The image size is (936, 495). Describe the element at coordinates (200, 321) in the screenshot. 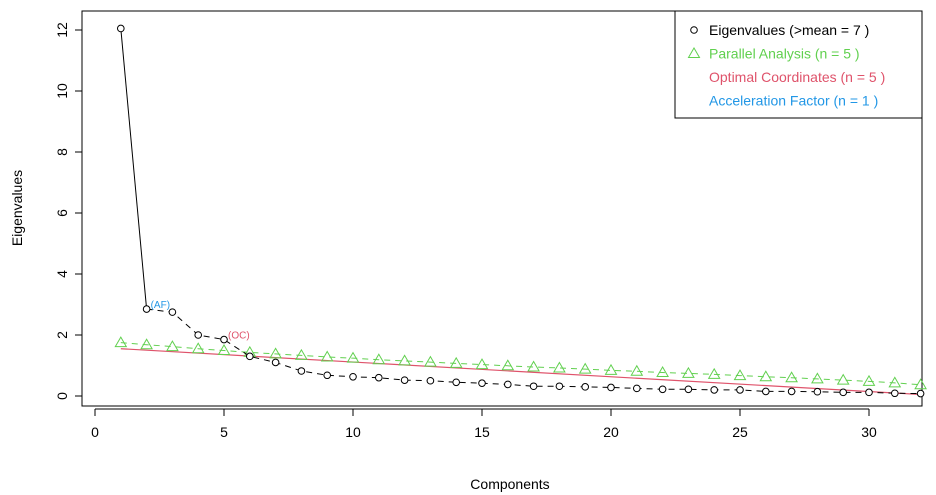

I see `annotation-layer: (AF) (OC)` at that location.